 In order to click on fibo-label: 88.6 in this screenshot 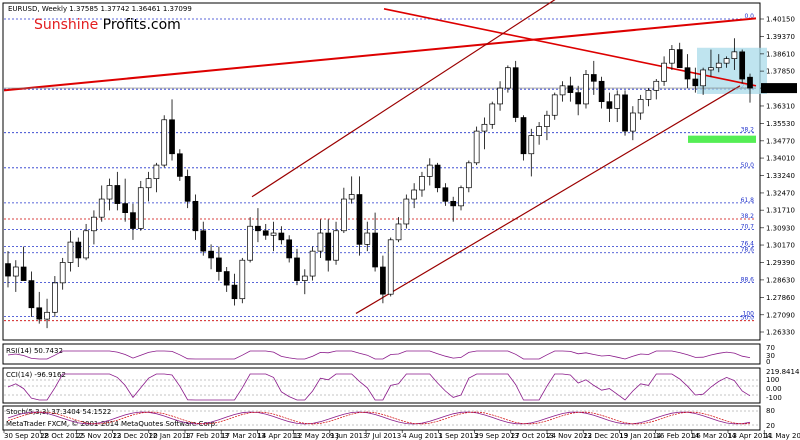, I will do `click(748, 279)`.